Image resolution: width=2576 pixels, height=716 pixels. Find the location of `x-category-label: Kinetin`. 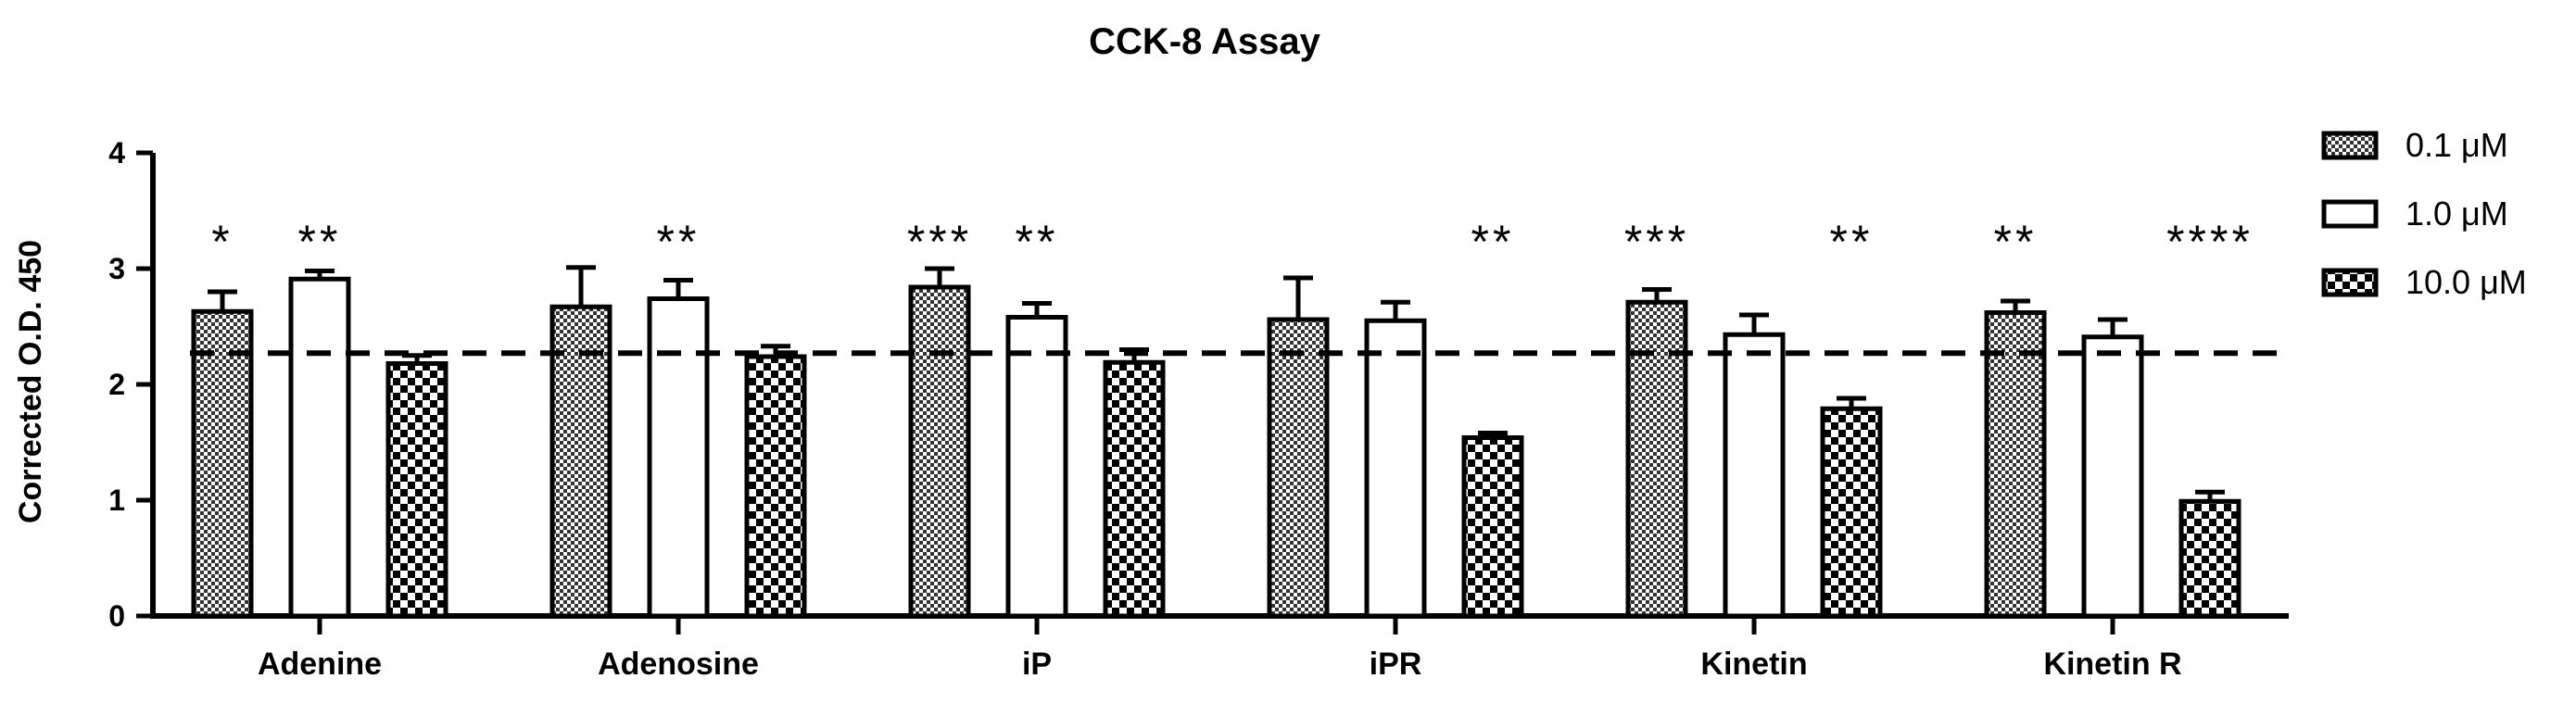

x-category-label: Kinetin is located at coordinates (1753, 664).